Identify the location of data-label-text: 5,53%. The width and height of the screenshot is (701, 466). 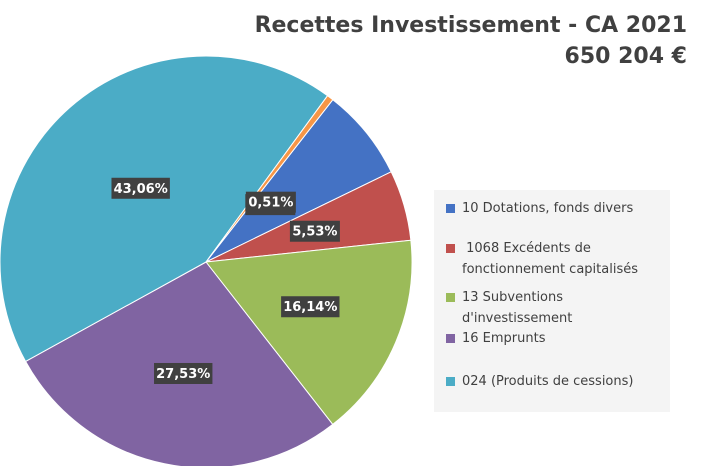
(314, 232).